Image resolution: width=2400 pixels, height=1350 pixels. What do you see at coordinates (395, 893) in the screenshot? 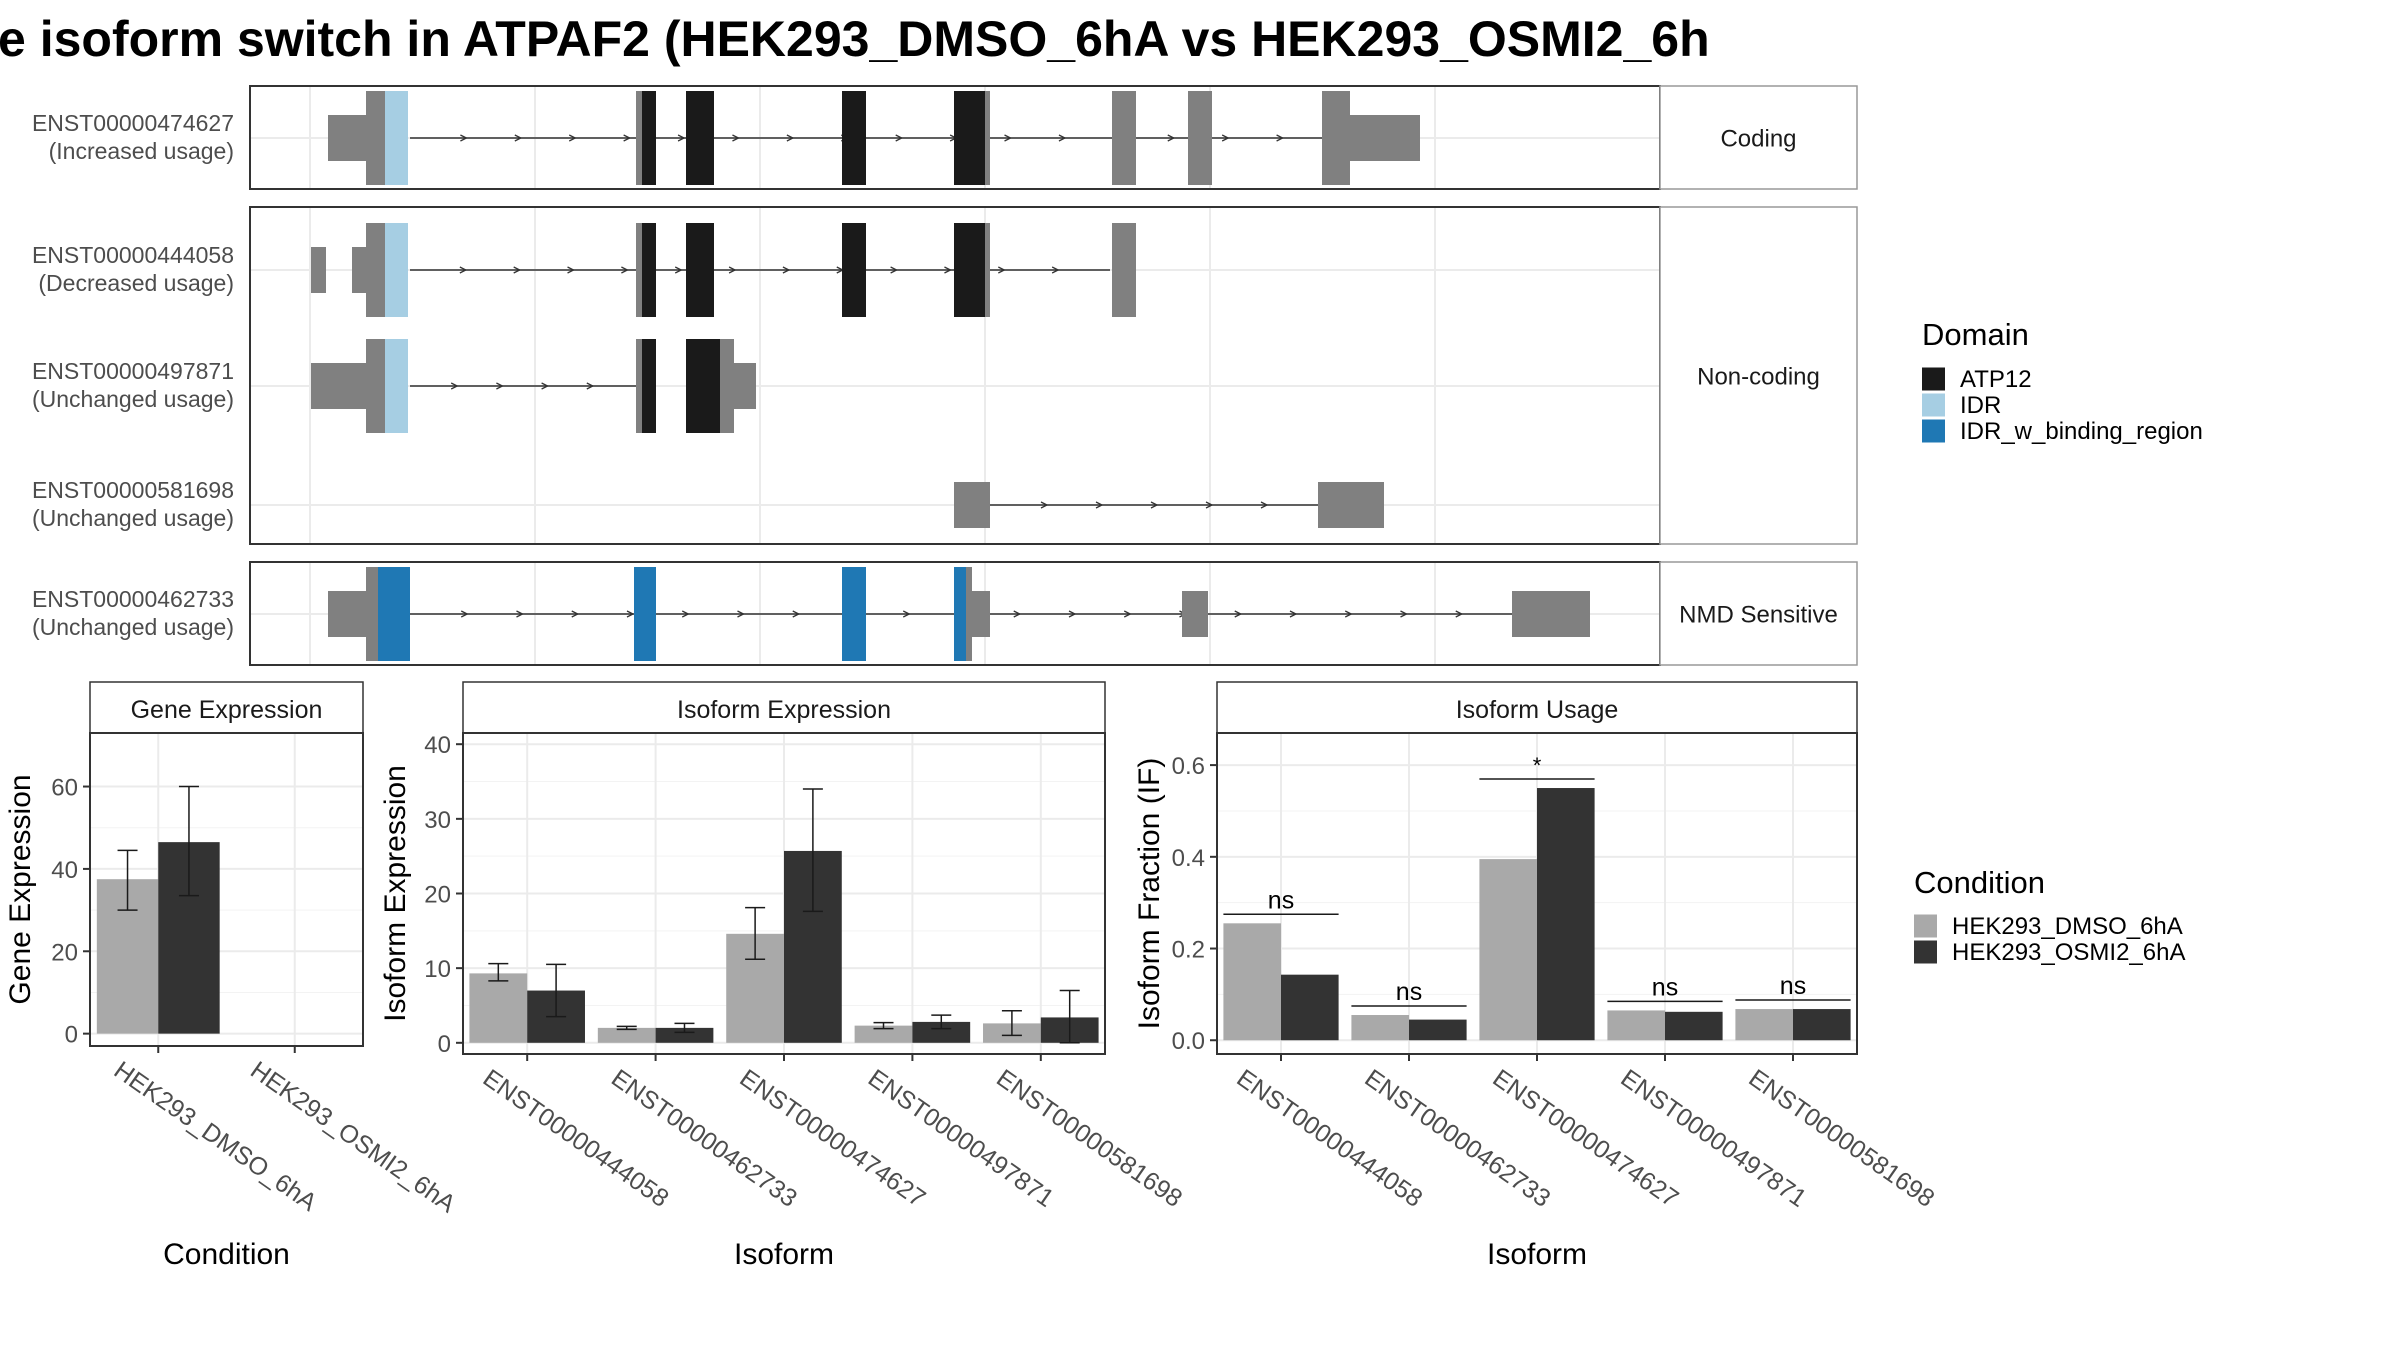
I see `y-axis-title: Isoform Expression` at bounding box center [395, 893].